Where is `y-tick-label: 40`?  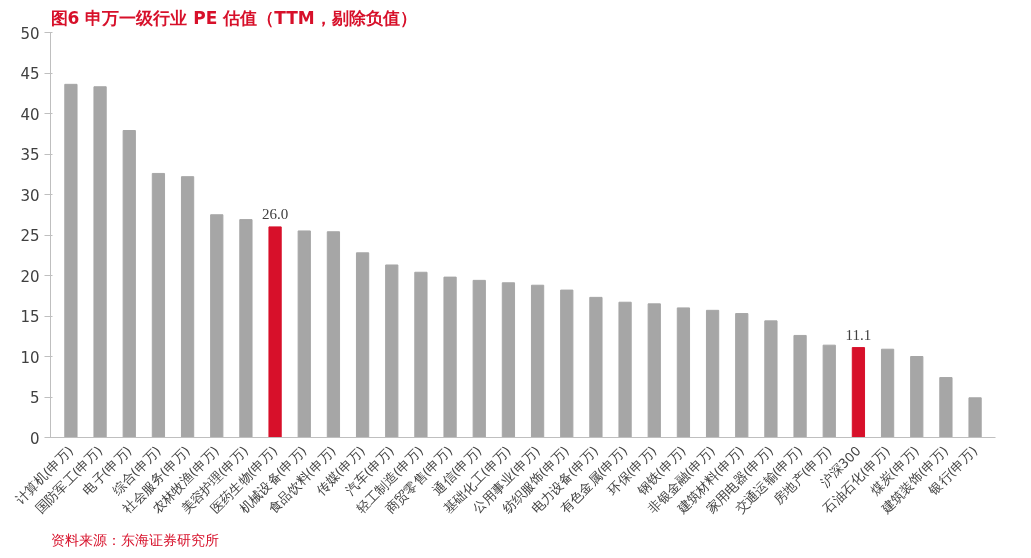
y-tick-label: 40 is located at coordinates (30, 114).